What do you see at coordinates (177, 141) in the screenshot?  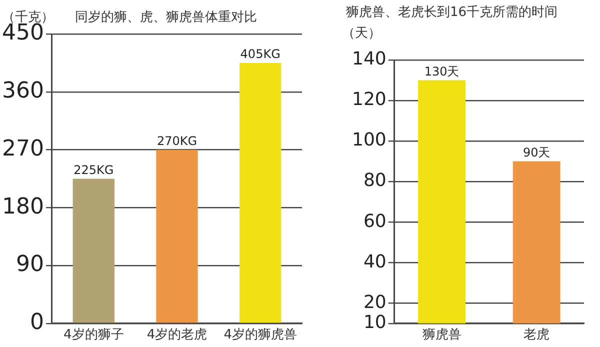 I see `data-label: 270KG` at bounding box center [177, 141].